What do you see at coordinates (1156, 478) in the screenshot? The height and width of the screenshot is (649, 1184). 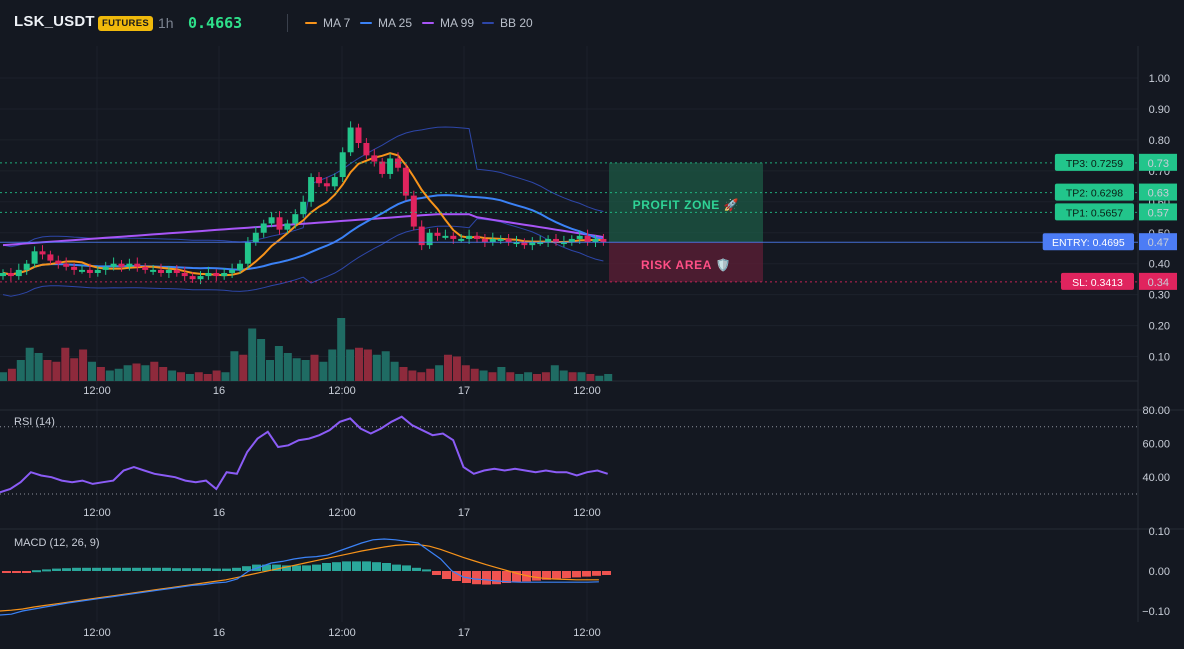 I see `rsi-tick: 40.00` at bounding box center [1156, 478].